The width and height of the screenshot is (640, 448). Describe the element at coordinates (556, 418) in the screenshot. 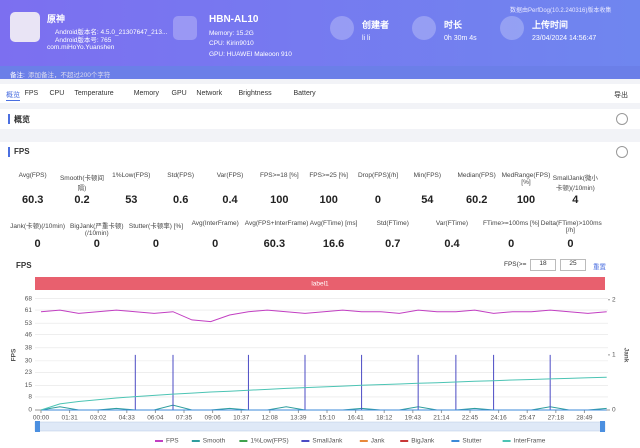

I see `x-tick-label: 27:18` at that location.